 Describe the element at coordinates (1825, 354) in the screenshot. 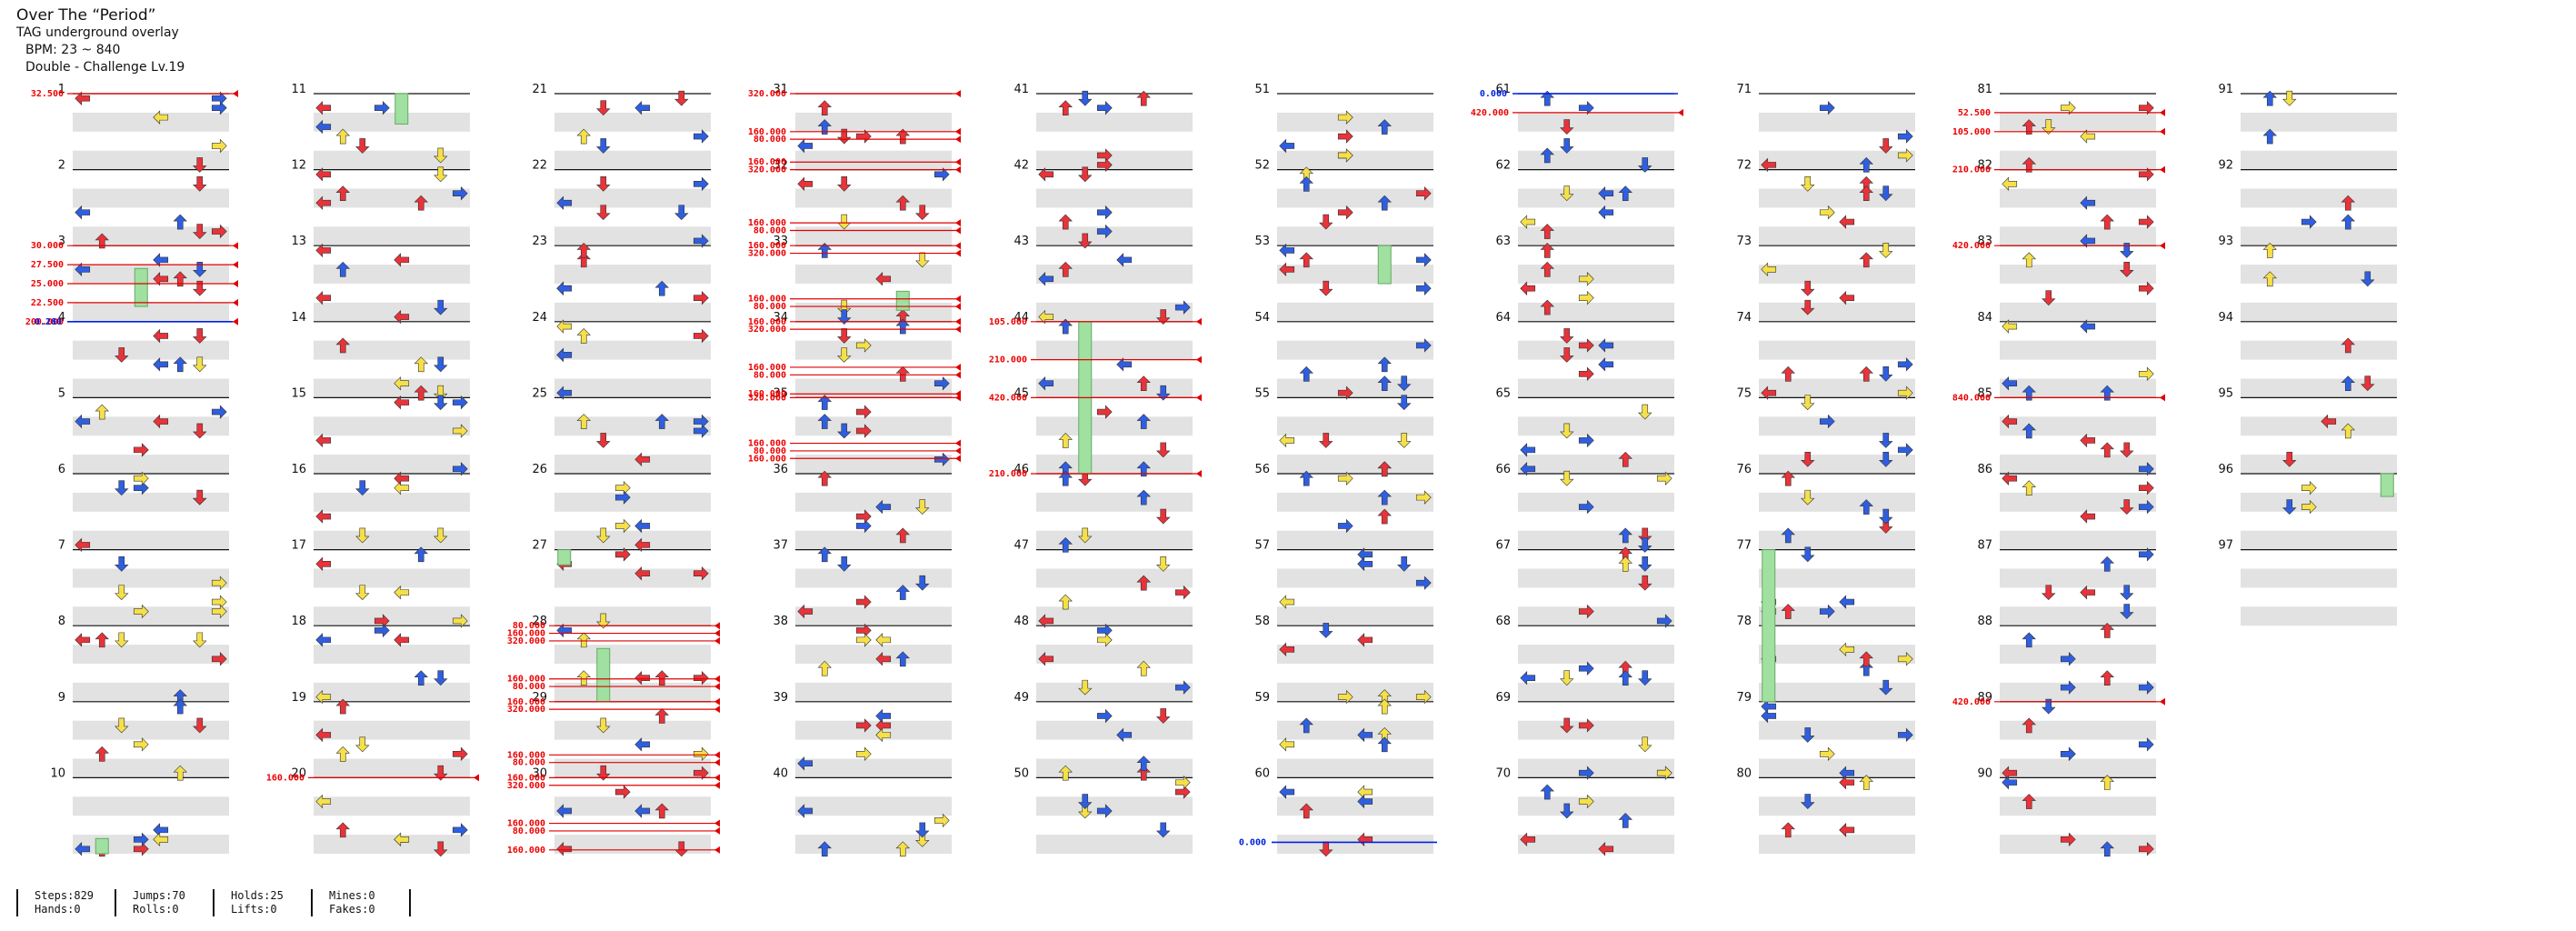

I see `measure-74: 74` at that location.